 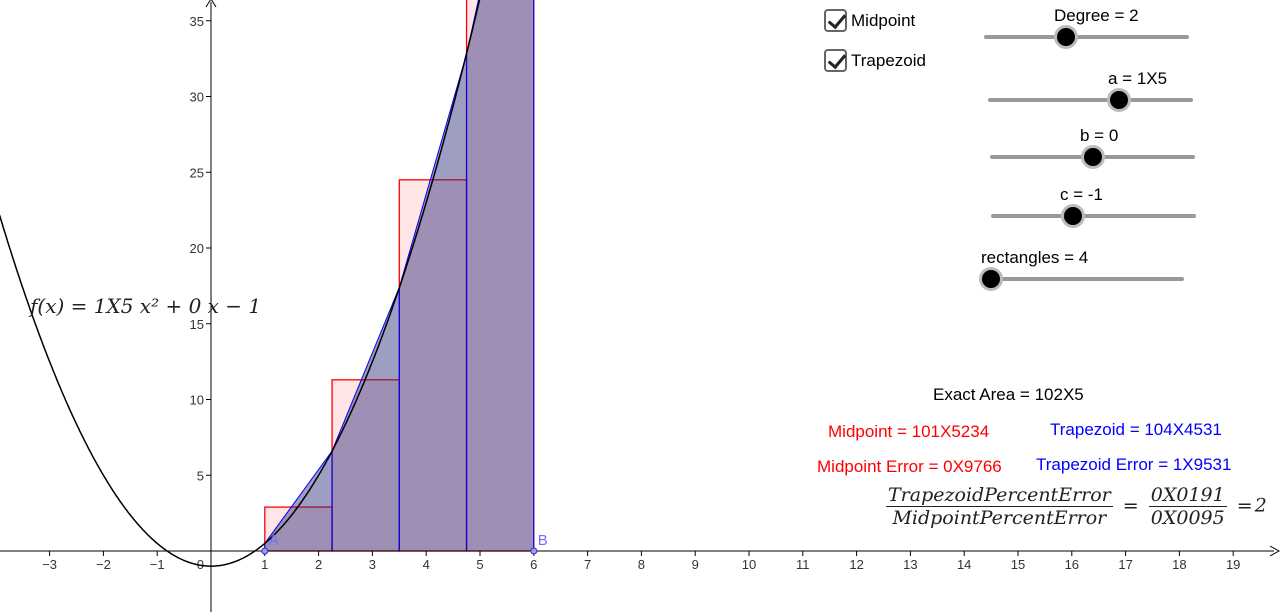 I want to click on trapezoid-sum-text: Trapezoid = 104X4531, so click(x=1136, y=429).